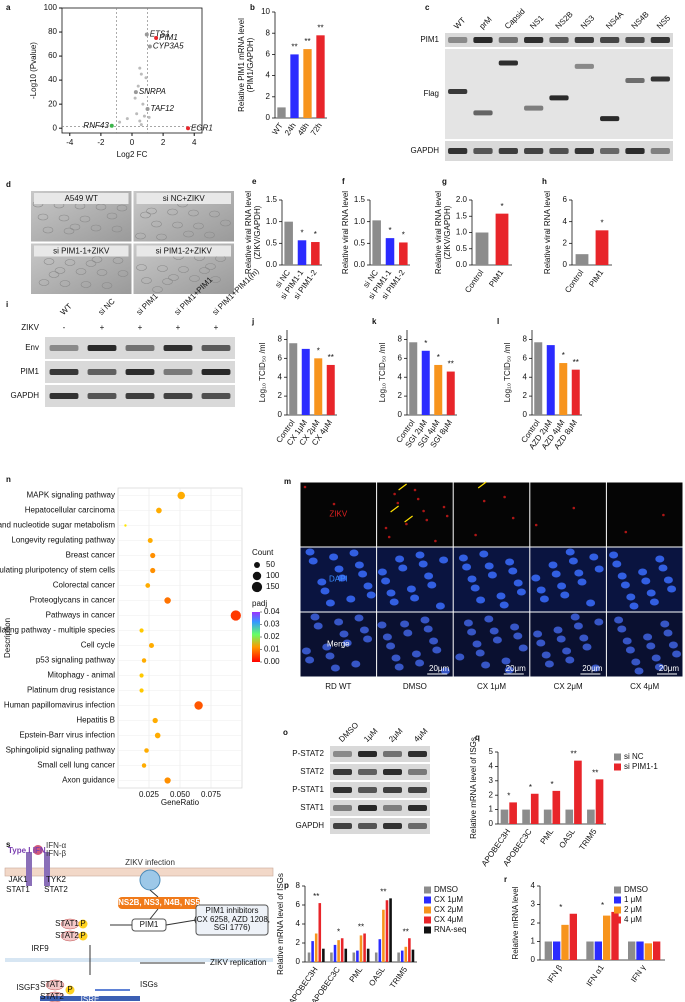  I want to click on y-axis-label: (PIM1/GAPDH), so click(250, 64).